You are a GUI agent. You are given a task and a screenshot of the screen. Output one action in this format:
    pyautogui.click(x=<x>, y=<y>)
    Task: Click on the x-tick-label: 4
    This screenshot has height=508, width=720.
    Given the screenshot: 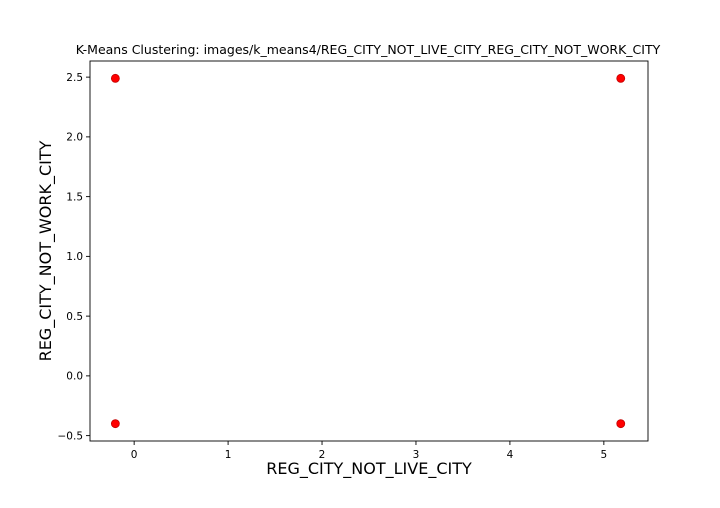 What is the action you would take?
    pyautogui.click(x=510, y=455)
    